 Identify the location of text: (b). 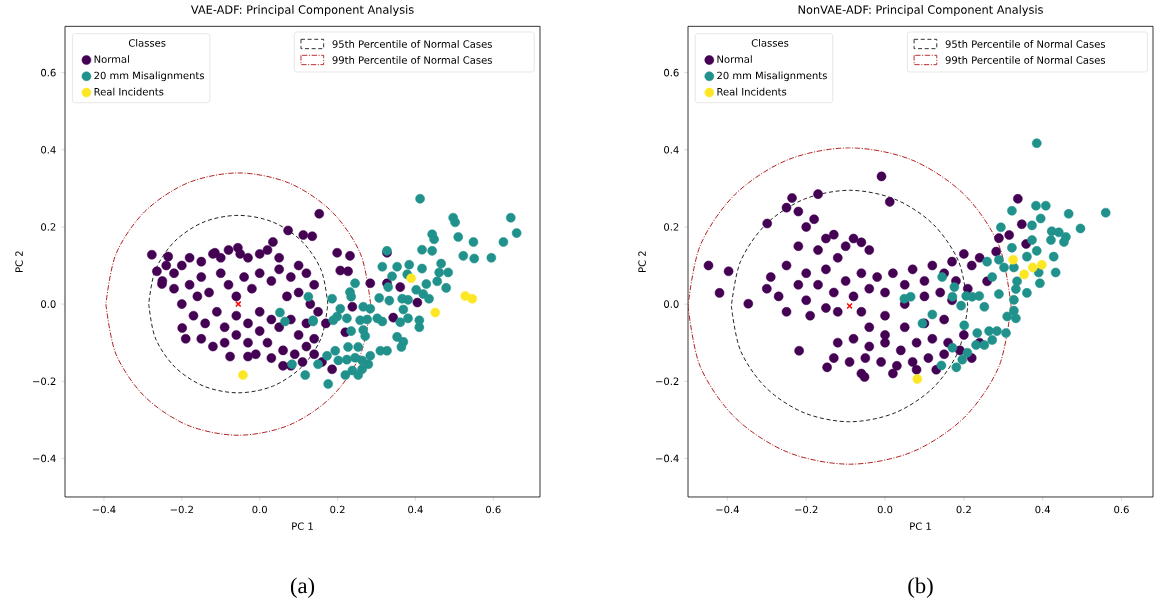
(920, 587).